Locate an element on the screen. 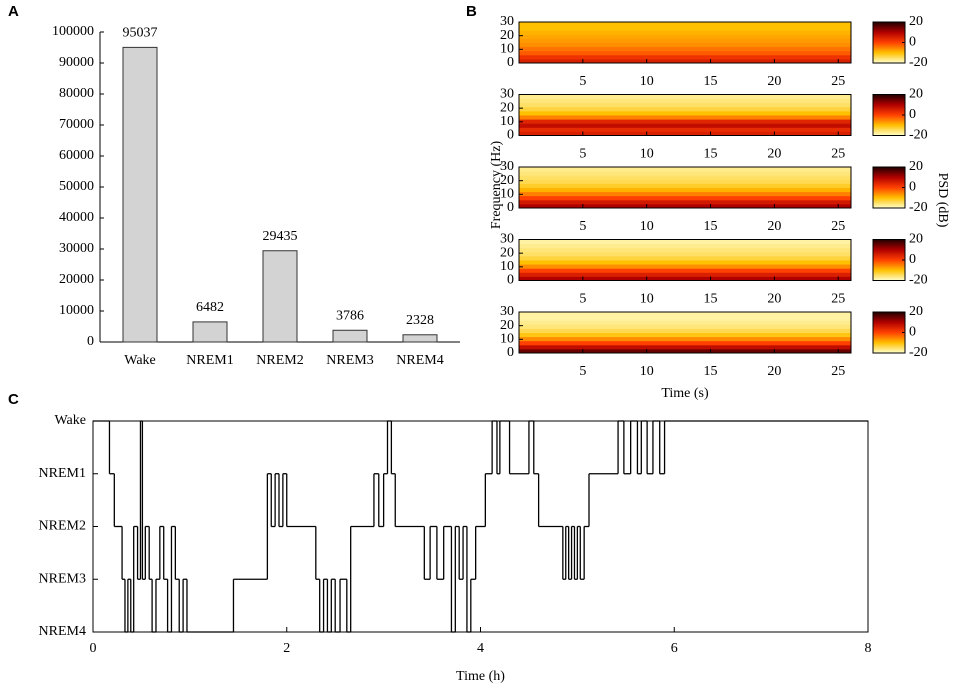 This screenshot has height=693, width=957. x-tick-label: 2 is located at coordinates (286, 648).